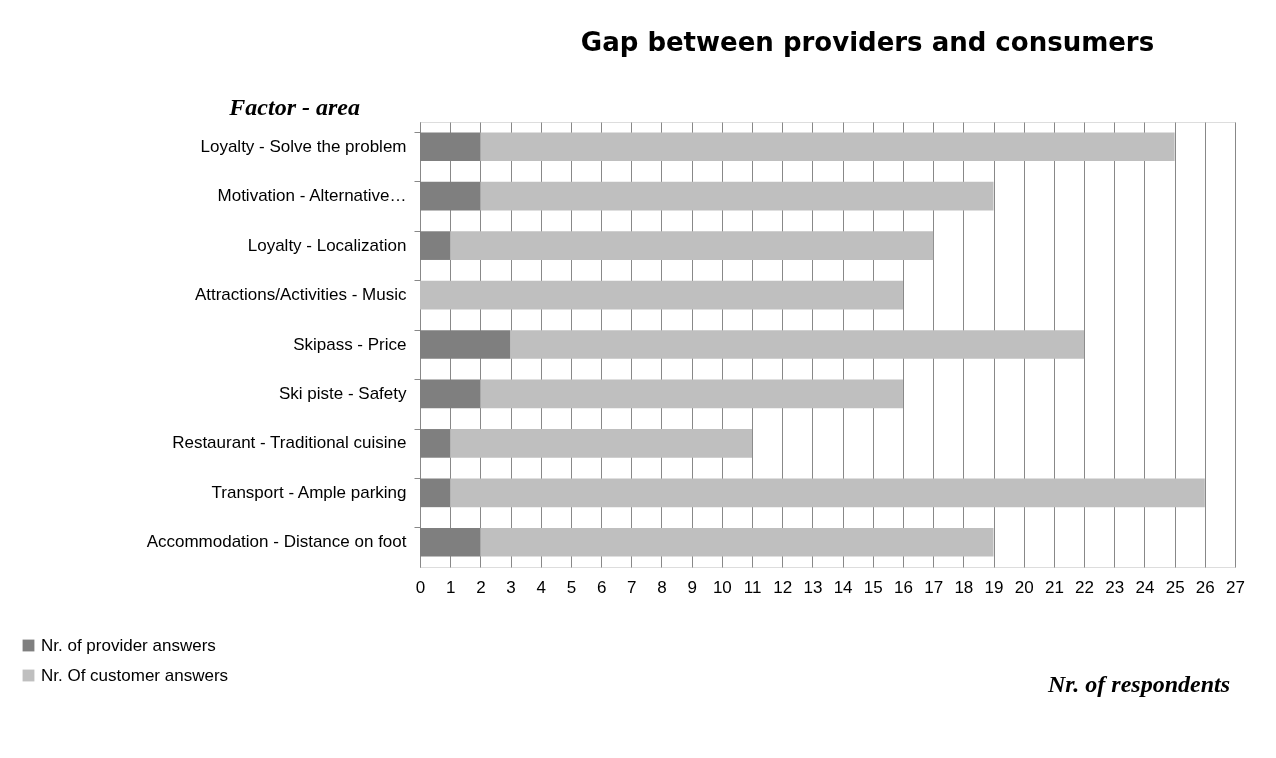 This screenshot has width=1276, height=758. What do you see at coordinates (903, 587) in the screenshot?
I see `x-tick-label: 16` at bounding box center [903, 587].